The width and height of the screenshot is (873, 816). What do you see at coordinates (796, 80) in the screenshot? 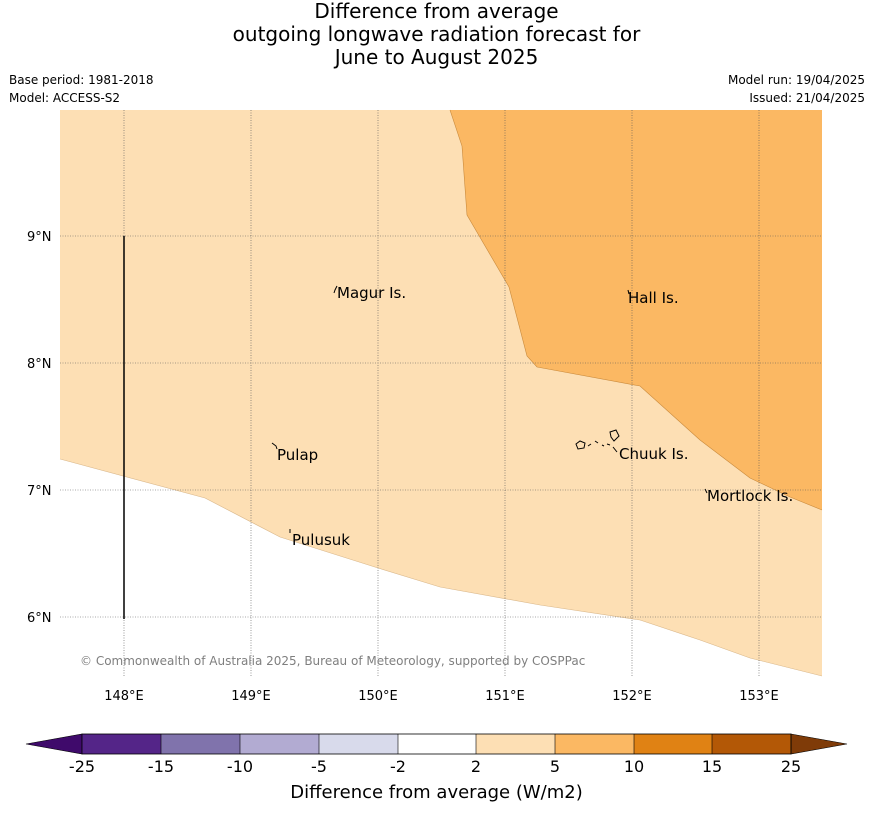
I see `model-run: Model run: 19/04/2025` at bounding box center [796, 80].